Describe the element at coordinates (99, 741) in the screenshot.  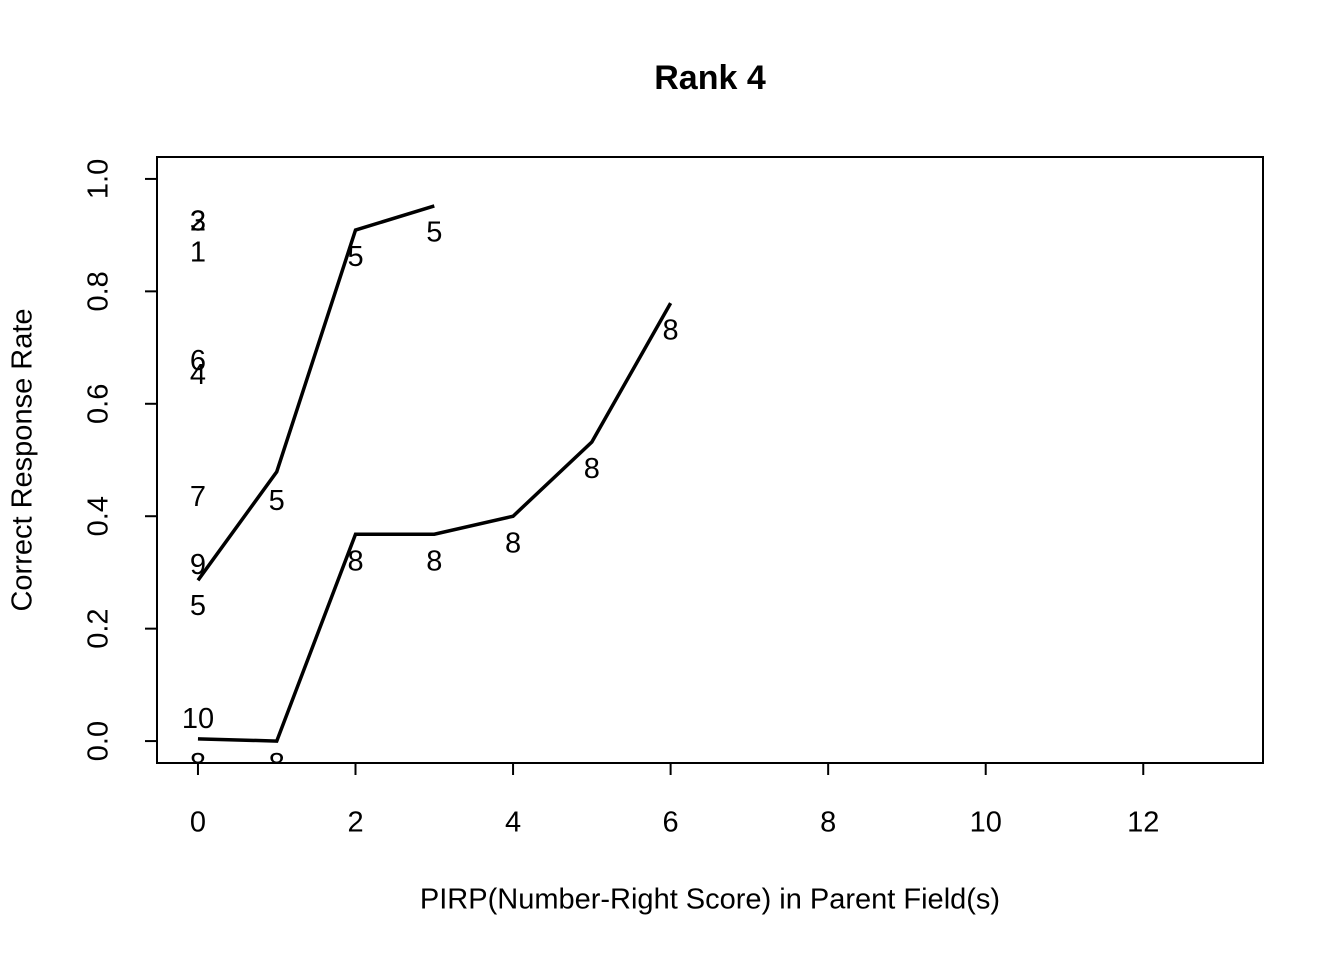
I see `y-tick-label: 0.0` at that location.